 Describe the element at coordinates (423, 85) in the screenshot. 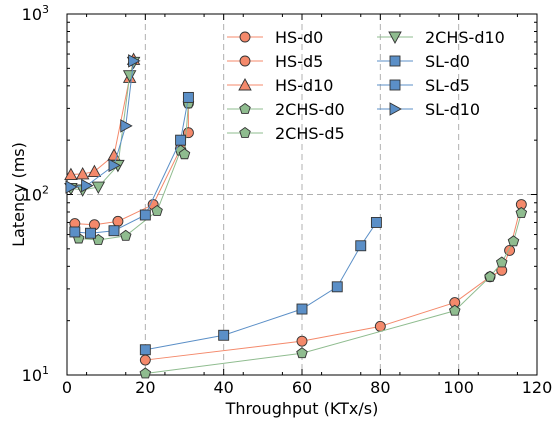

I see `legend-item: SL-d5` at that location.